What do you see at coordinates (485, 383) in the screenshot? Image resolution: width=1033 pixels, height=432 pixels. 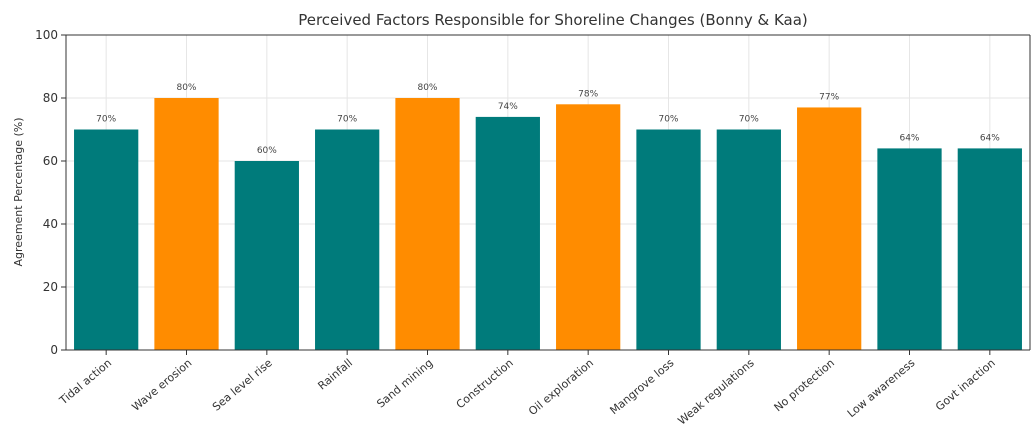 I see `x-tick-label: Construction` at bounding box center [485, 383].